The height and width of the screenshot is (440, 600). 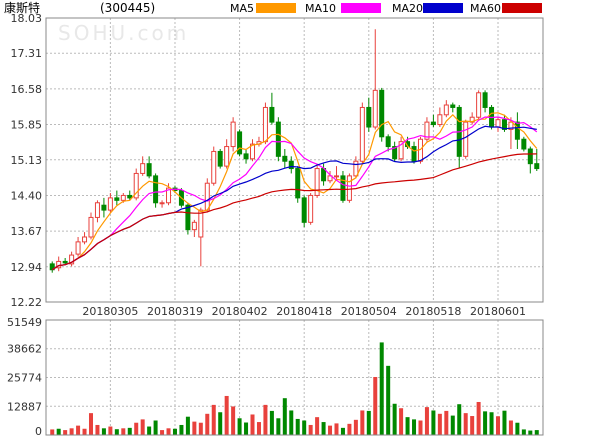 What do you see at coordinates (242, 8) in the screenshot?
I see `legend-ma5-label: MA5` at bounding box center [242, 8].